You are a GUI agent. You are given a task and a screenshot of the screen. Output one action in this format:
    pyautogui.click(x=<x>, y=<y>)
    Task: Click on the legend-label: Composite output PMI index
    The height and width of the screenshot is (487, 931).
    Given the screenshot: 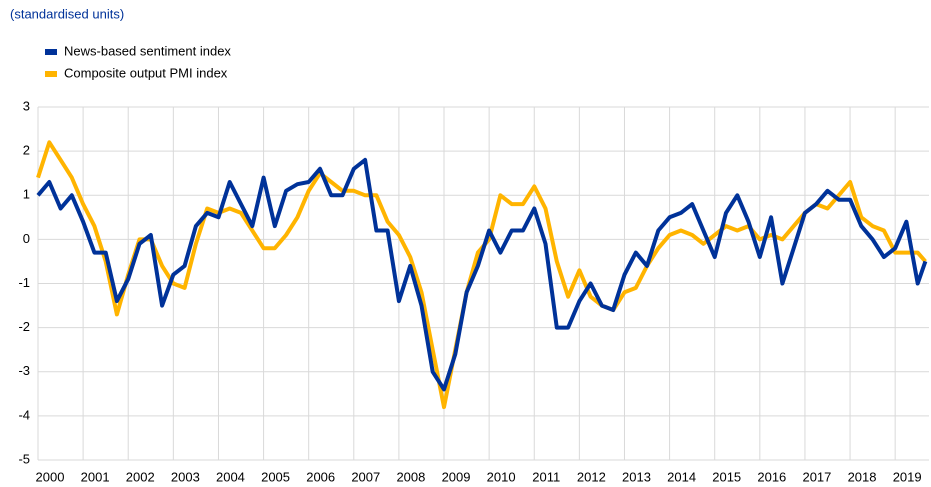 What is the action you would take?
    pyautogui.click(x=146, y=72)
    